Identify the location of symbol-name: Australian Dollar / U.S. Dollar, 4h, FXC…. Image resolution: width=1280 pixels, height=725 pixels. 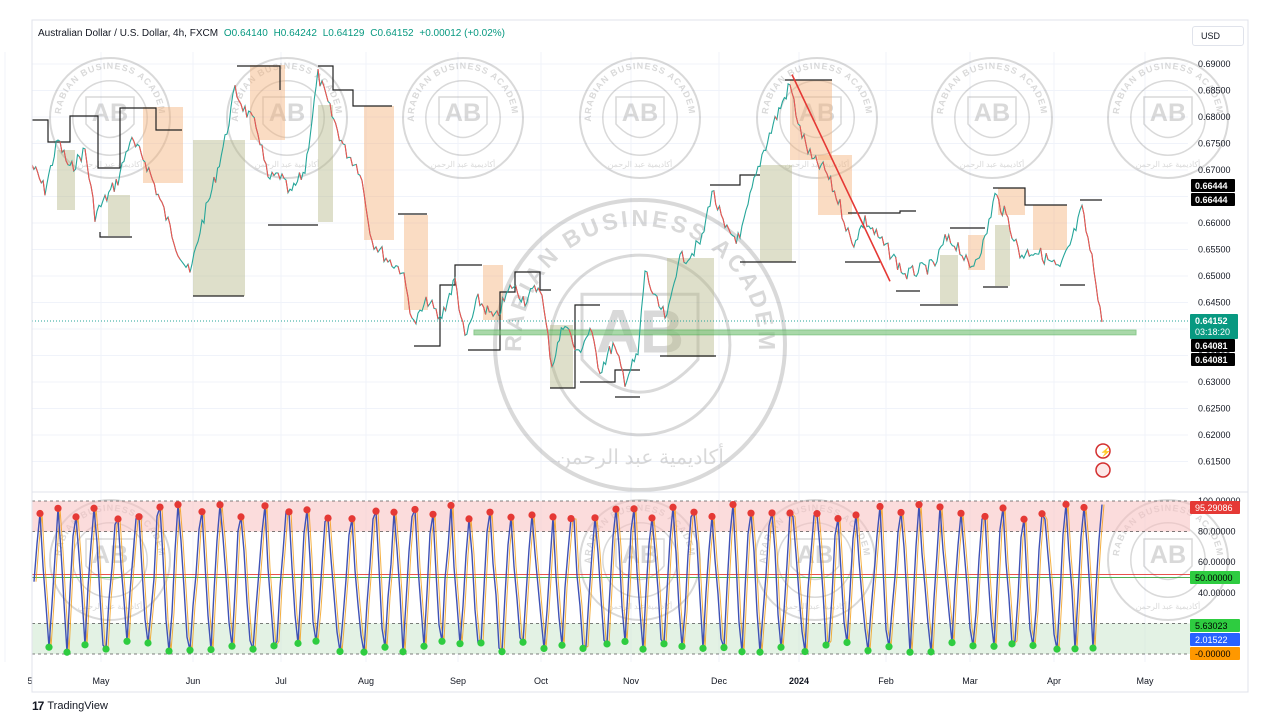
(128, 33).